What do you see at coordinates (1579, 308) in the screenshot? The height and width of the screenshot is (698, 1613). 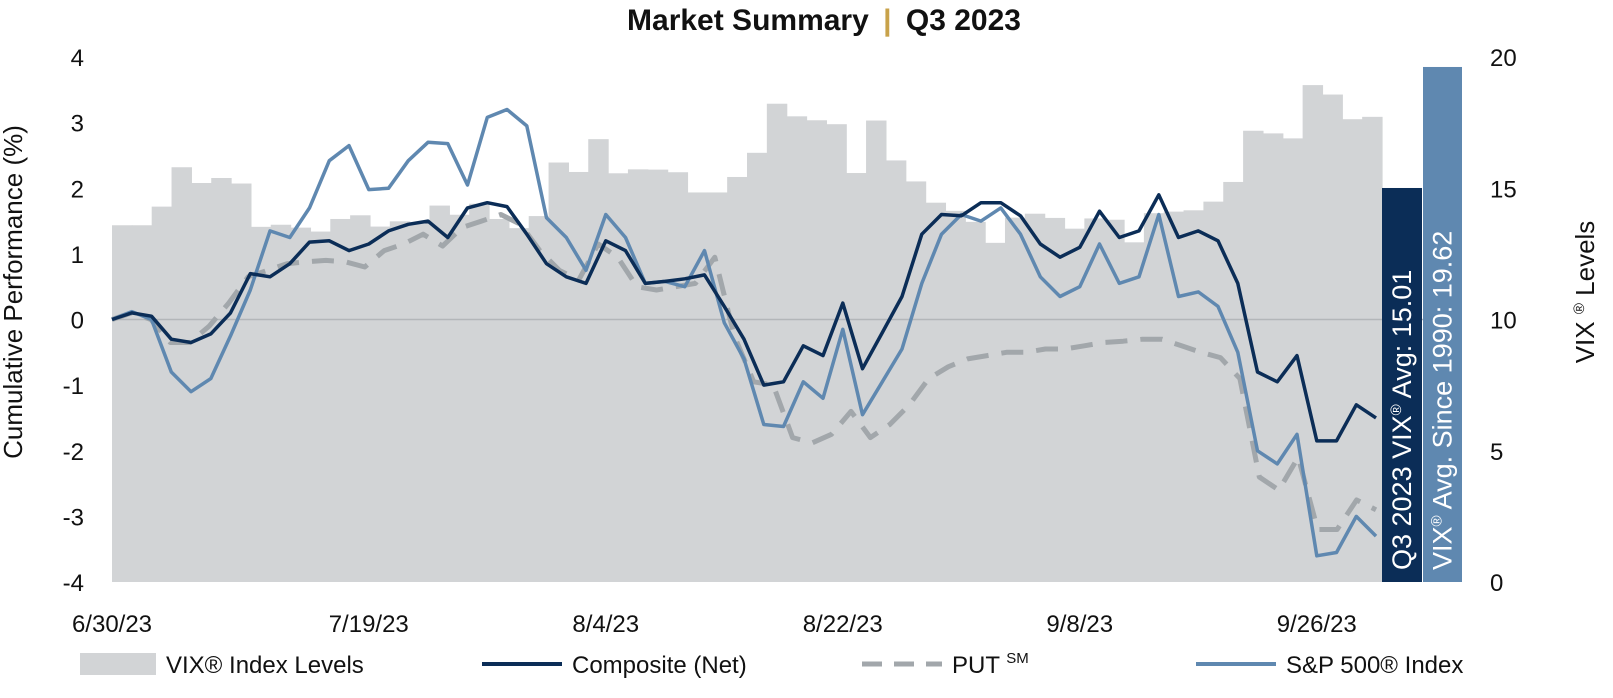 I see `right-axis-label-sup: ®` at bounding box center [1579, 308].